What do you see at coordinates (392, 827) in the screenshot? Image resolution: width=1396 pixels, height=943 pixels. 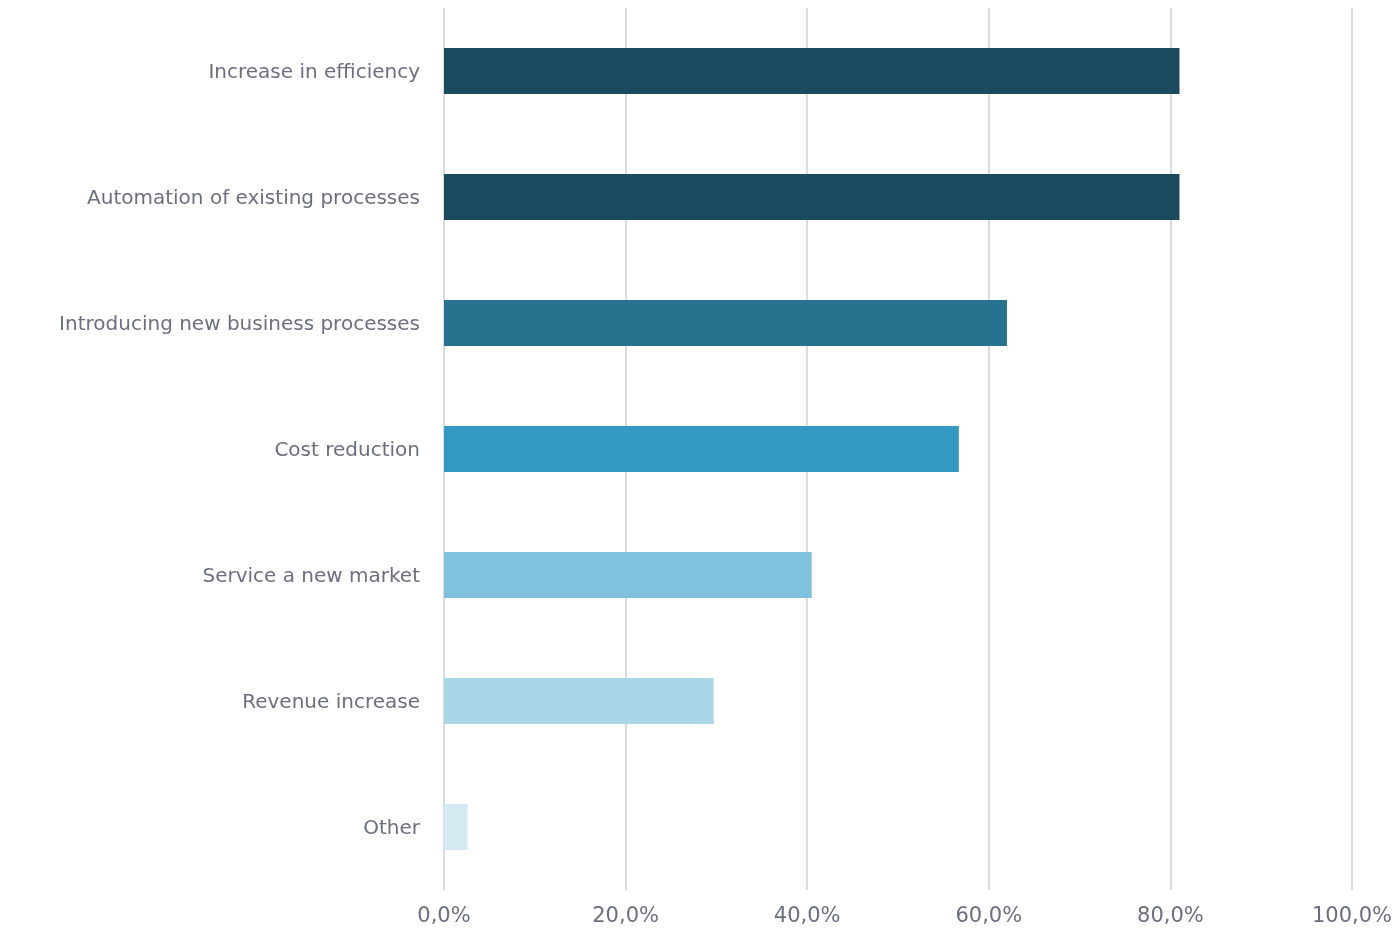 I see `y-tick-label: Other` at bounding box center [392, 827].